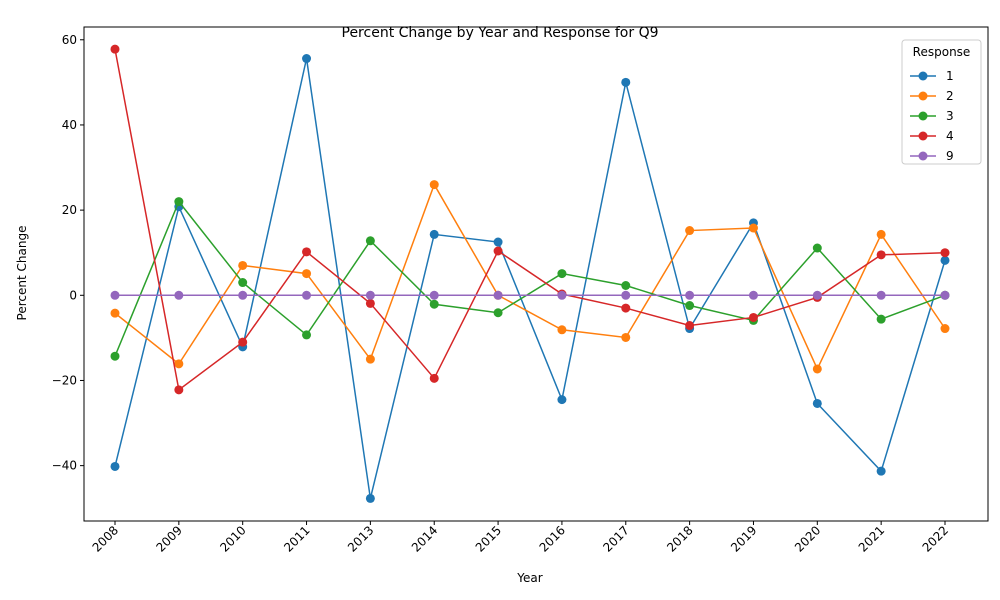 The height and width of the screenshot is (600, 1000). What do you see at coordinates (73, 295) in the screenshot?
I see `y-tick-label: 0` at bounding box center [73, 295].